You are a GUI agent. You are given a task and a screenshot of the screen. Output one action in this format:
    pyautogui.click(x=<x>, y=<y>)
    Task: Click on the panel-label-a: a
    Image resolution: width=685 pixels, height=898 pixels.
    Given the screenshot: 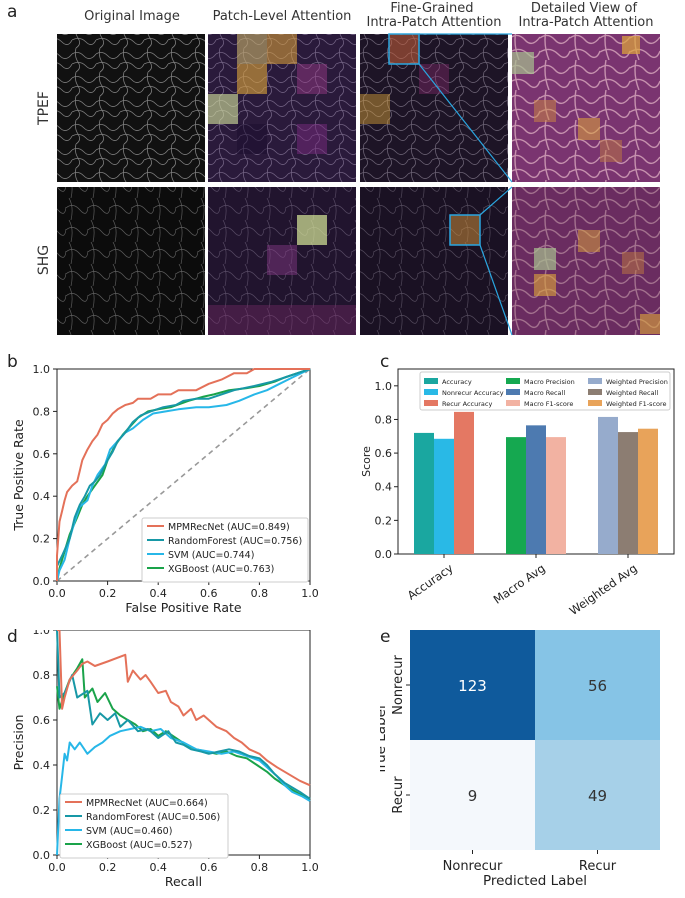 What is the action you would take?
    pyautogui.click(x=12, y=12)
    